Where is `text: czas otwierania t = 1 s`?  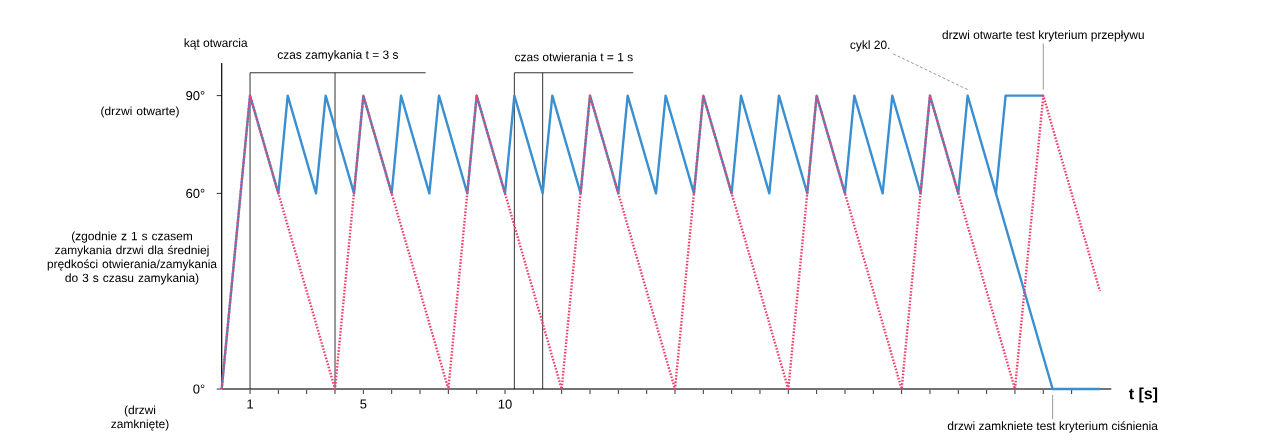
text: czas otwierania t = 1 s is located at coordinates (574, 57).